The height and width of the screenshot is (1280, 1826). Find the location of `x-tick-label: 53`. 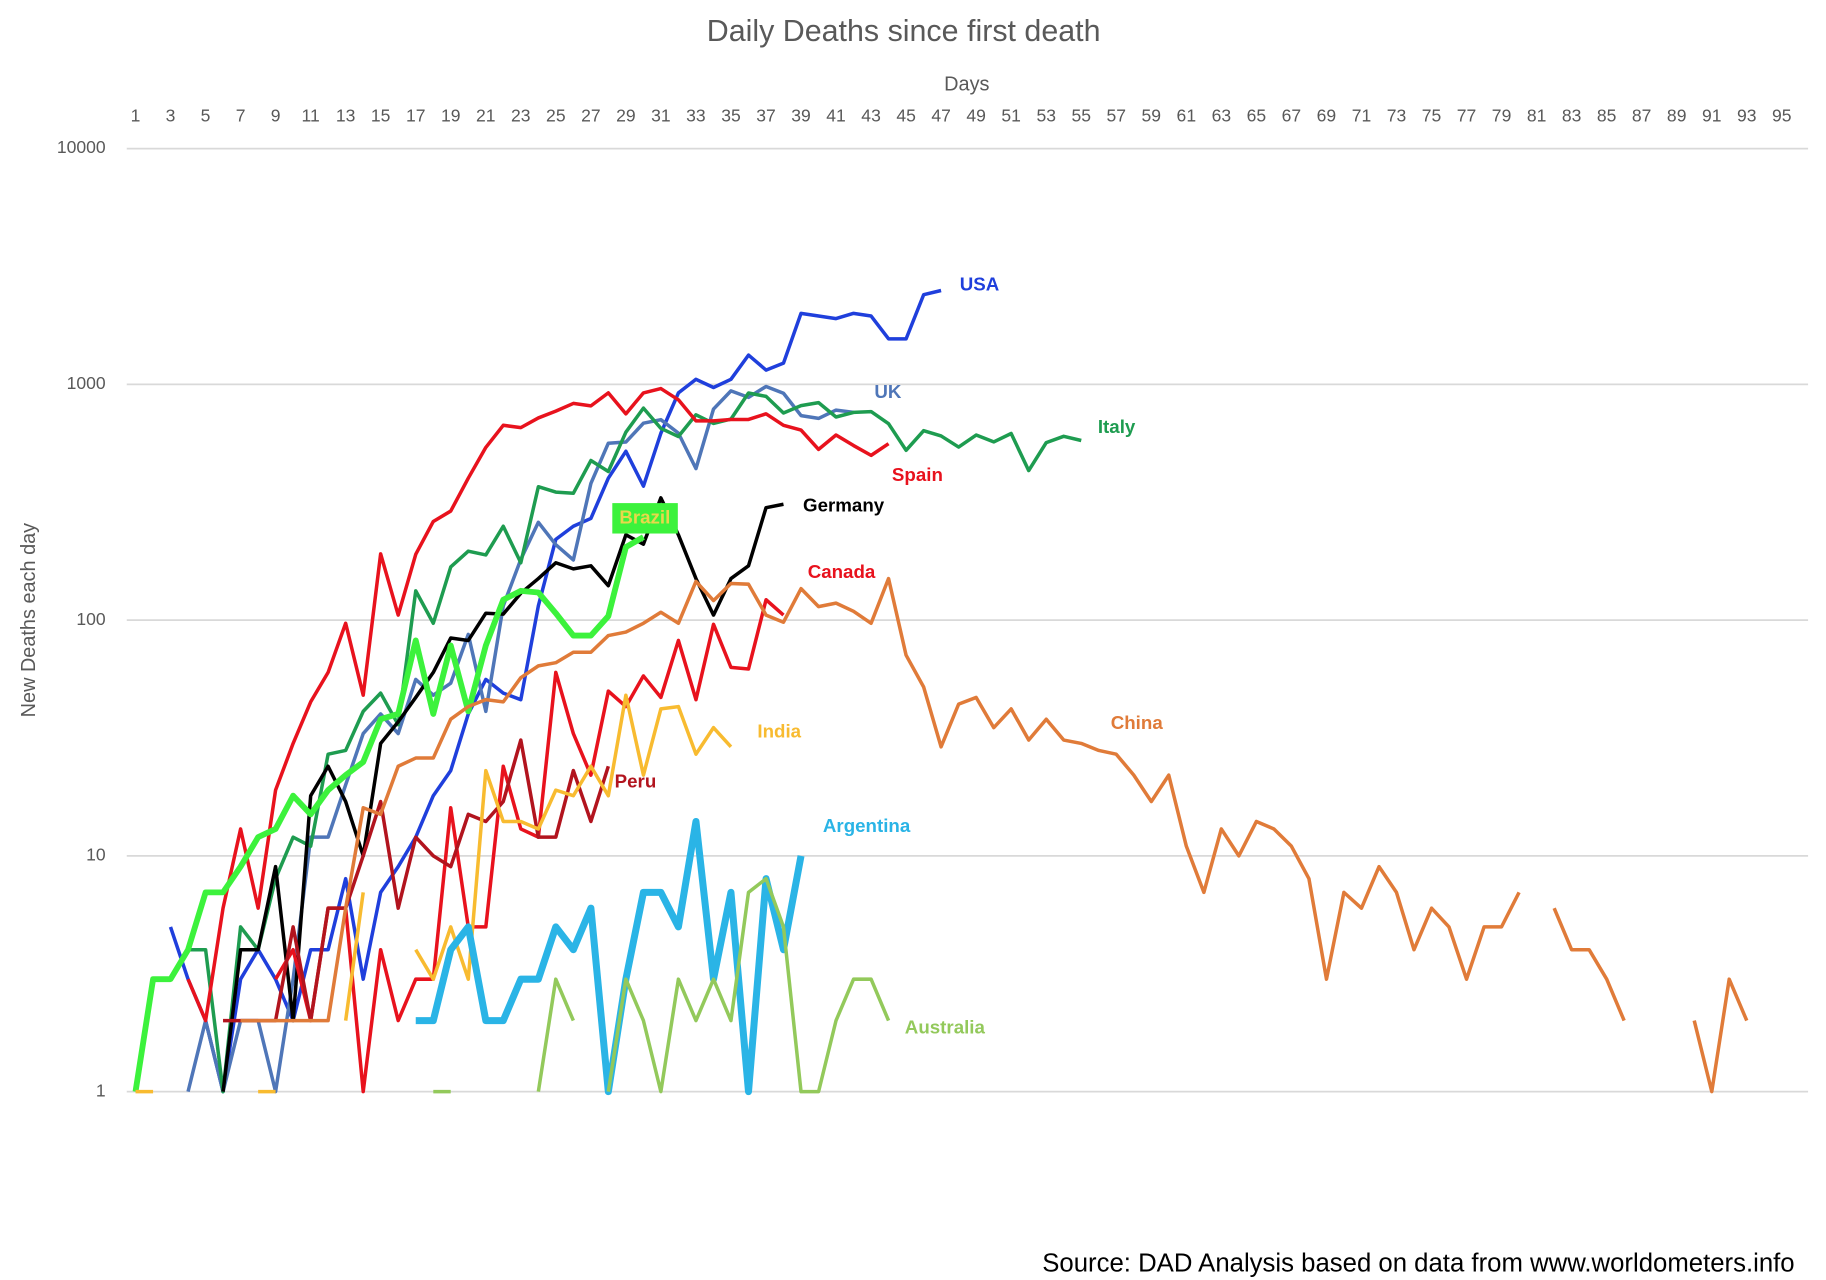

x-tick-label: 53 is located at coordinates (1046, 116).